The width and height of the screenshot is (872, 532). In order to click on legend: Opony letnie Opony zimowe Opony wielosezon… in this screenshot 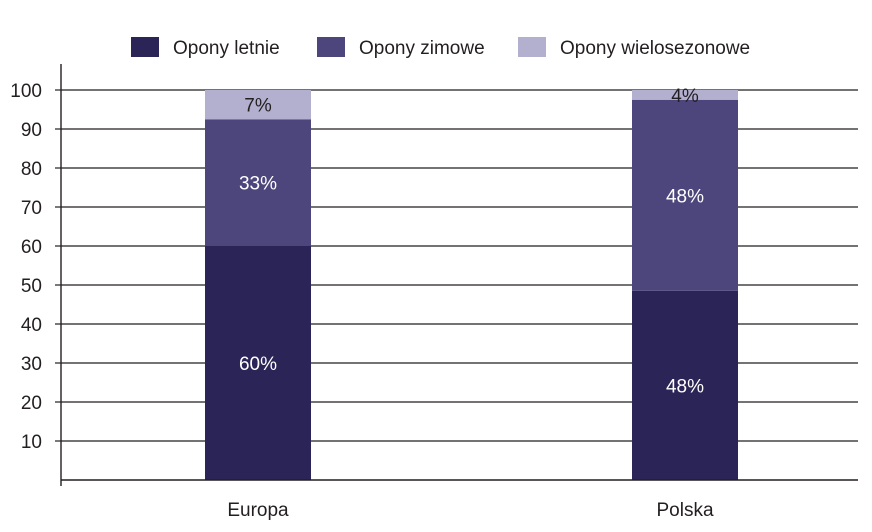, I will do `click(440, 48)`.